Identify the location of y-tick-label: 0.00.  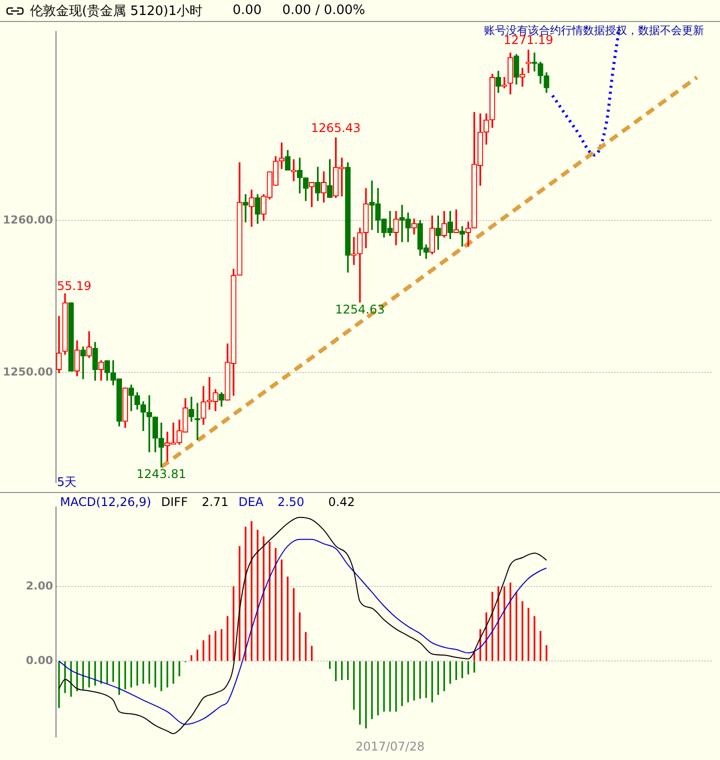
(40, 660).